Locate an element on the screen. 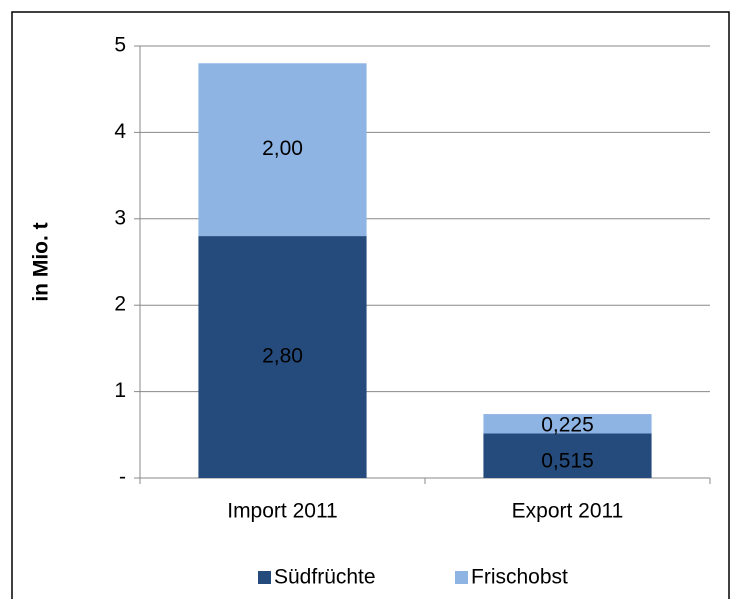  y-tick-label: - is located at coordinates (122, 477).